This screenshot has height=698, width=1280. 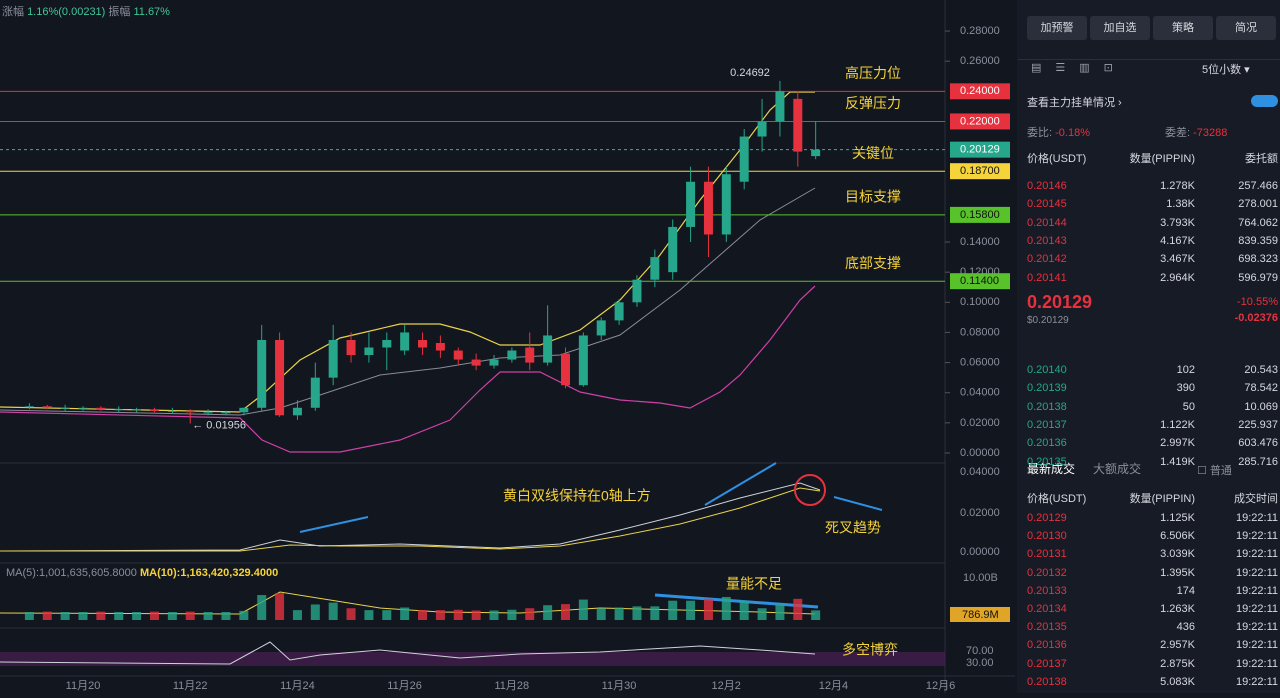 What do you see at coordinates (151, 12) in the screenshot?
I see `t: 11.67%` at bounding box center [151, 12].